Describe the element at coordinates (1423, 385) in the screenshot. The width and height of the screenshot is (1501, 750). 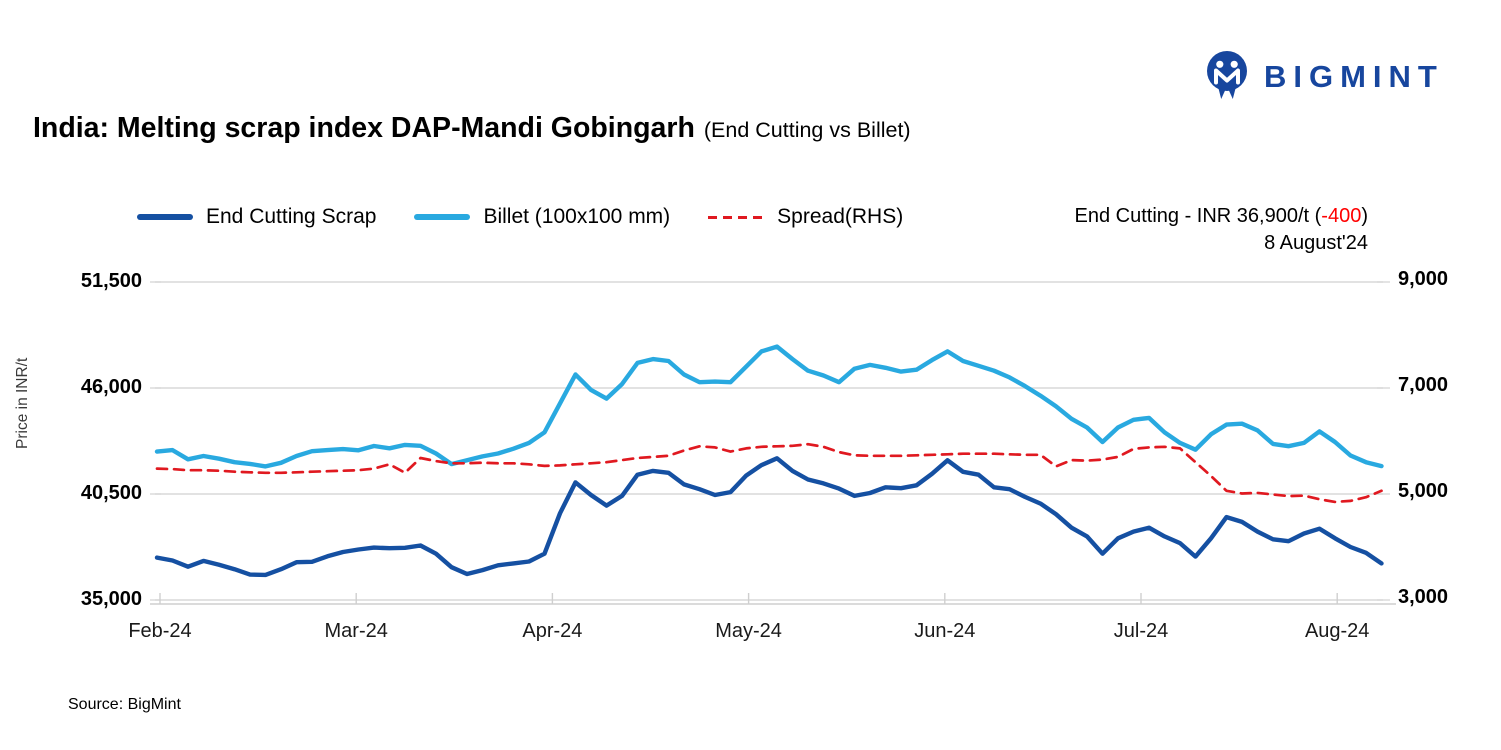
I see `right-axis-tick-label: 7,000` at that location.